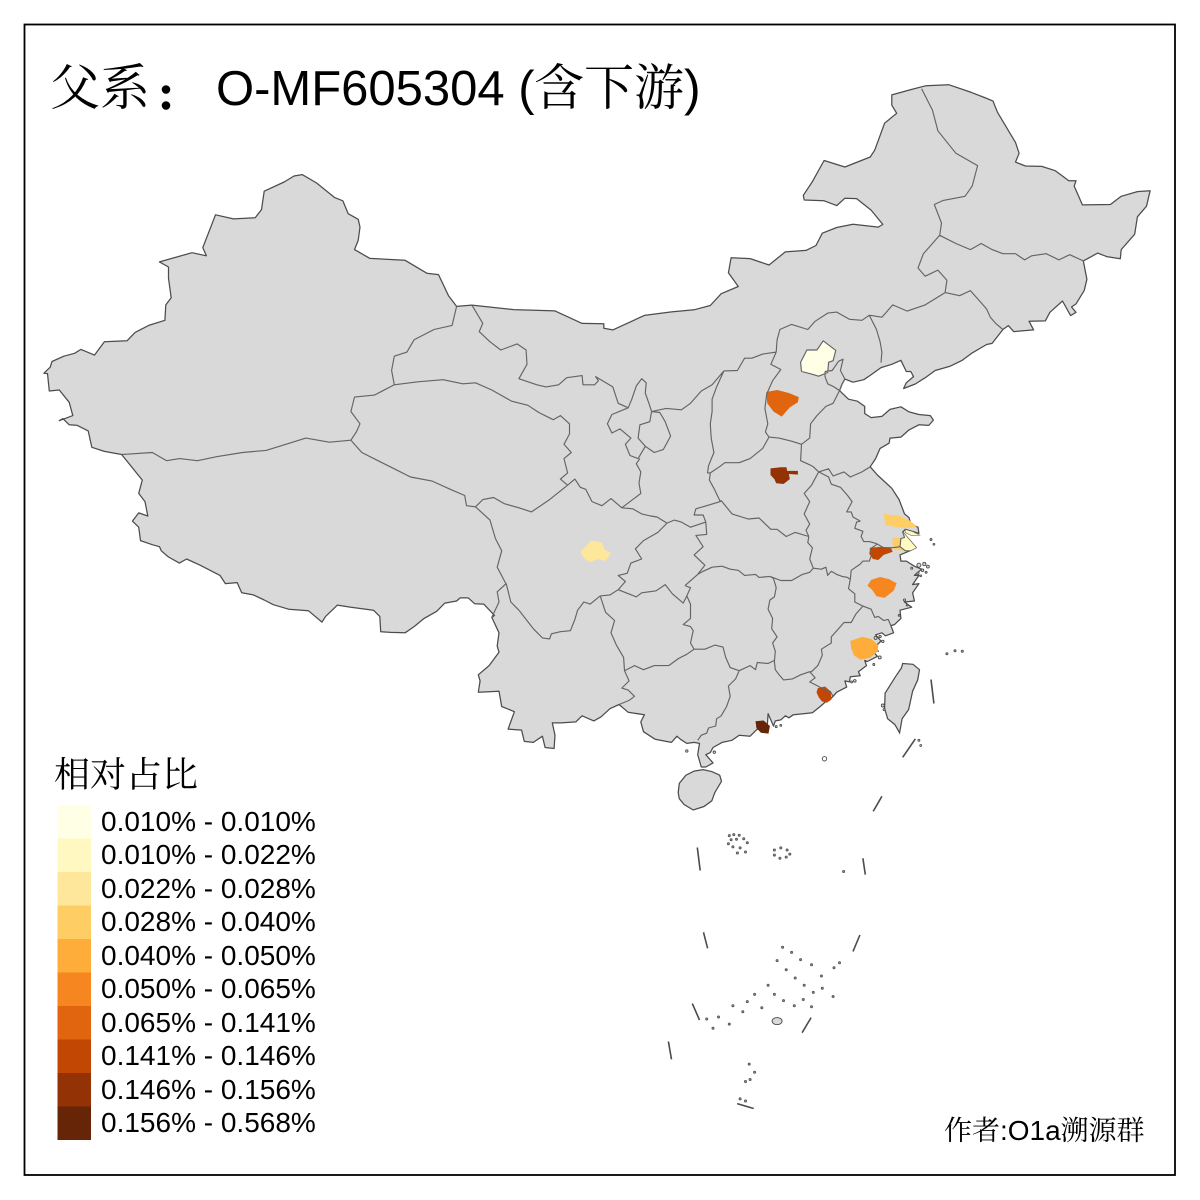  Describe the element at coordinates (208, 1055) in the screenshot. I see `svg-text: 0.141% - 0.146%` at that location.